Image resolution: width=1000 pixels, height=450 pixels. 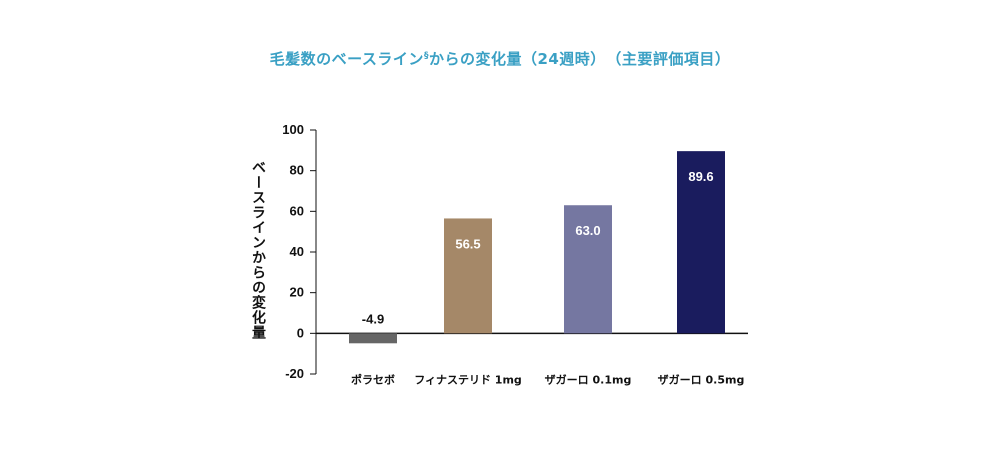 I want to click on data-label: -4.9, so click(x=373, y=318).